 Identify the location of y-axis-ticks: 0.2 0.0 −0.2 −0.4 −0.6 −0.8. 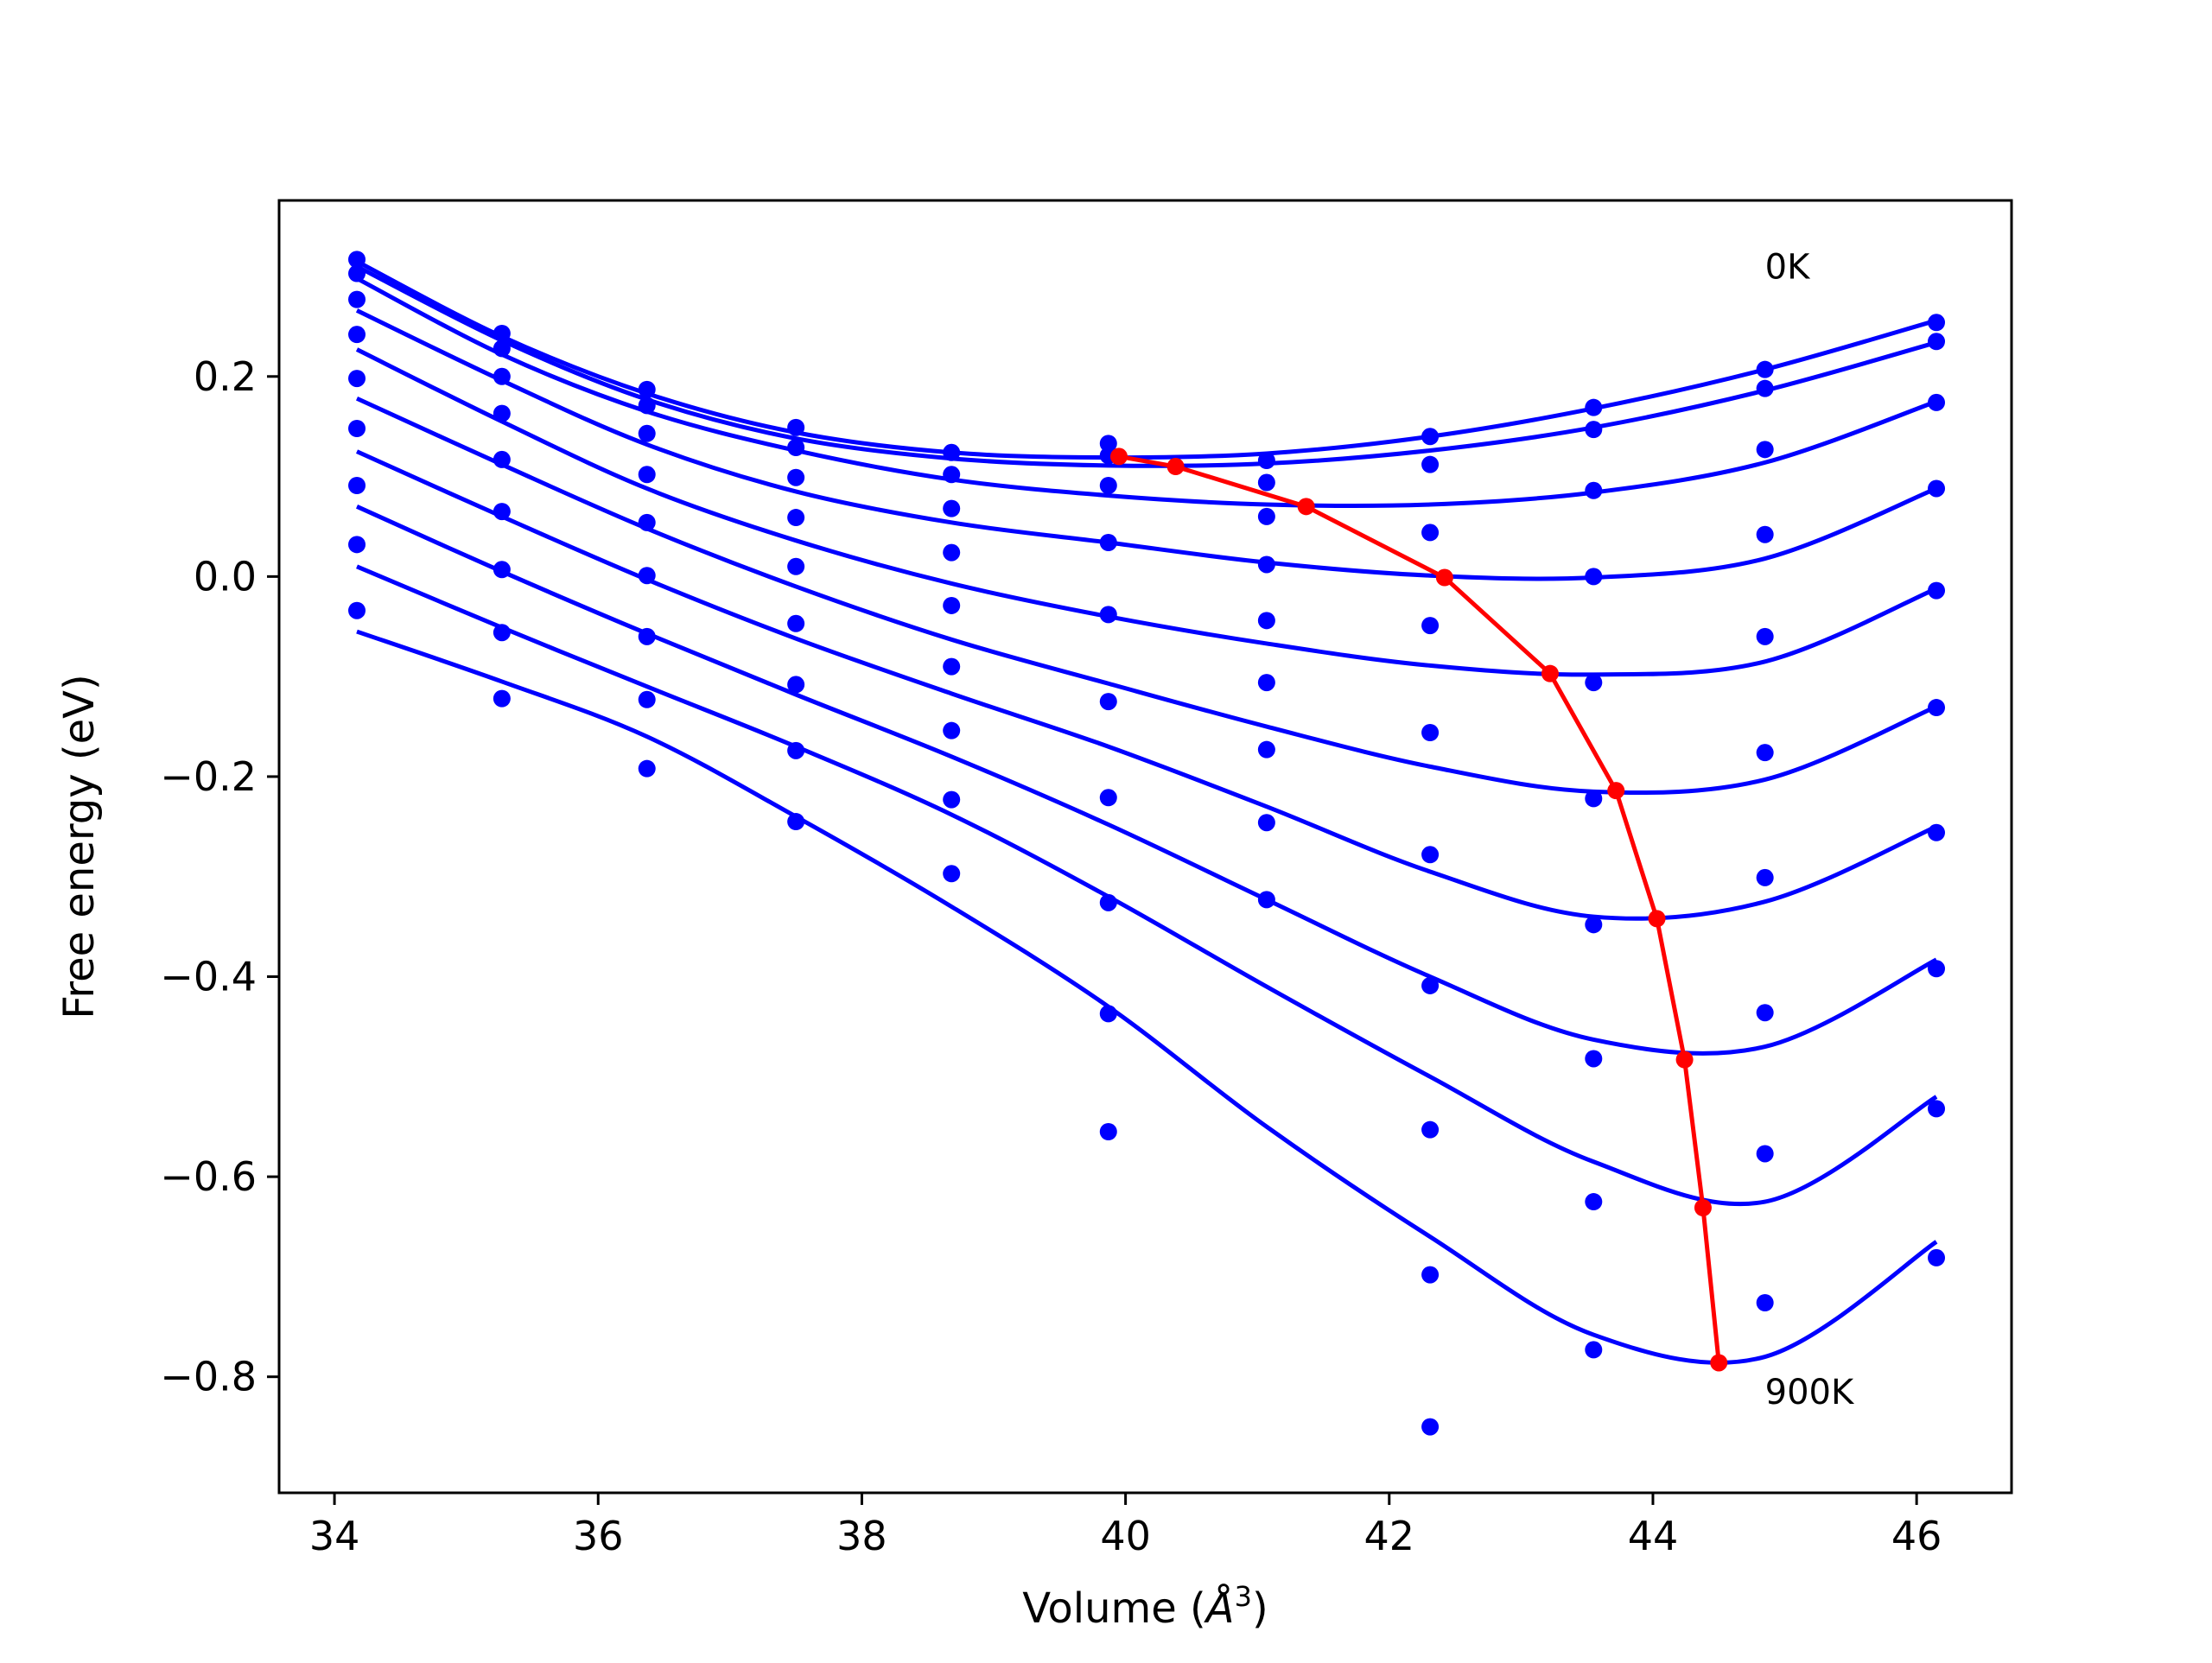
(219, 877).